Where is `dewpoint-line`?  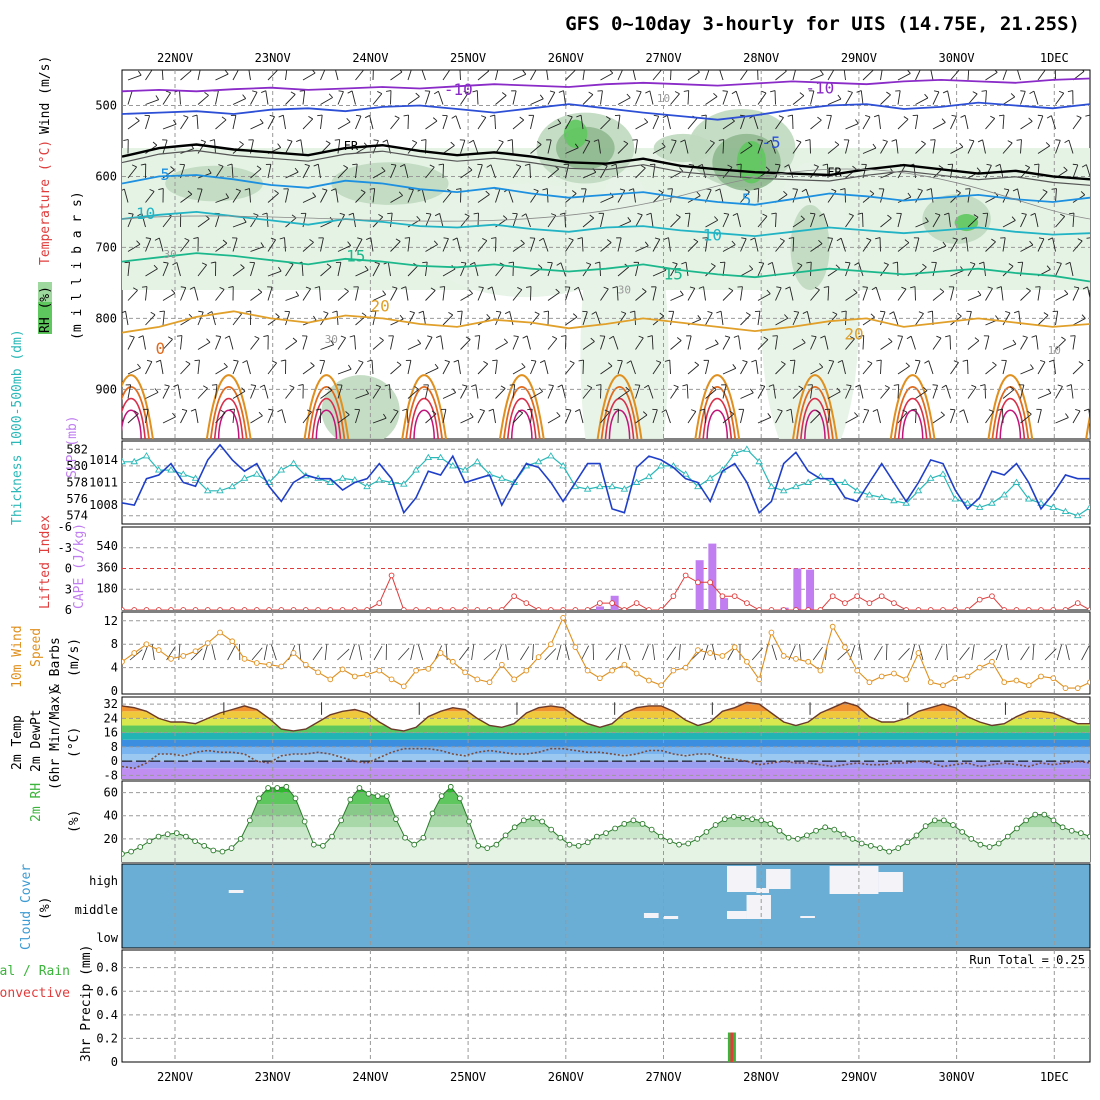
dewpoint-line is located at coordinates (606, 758).